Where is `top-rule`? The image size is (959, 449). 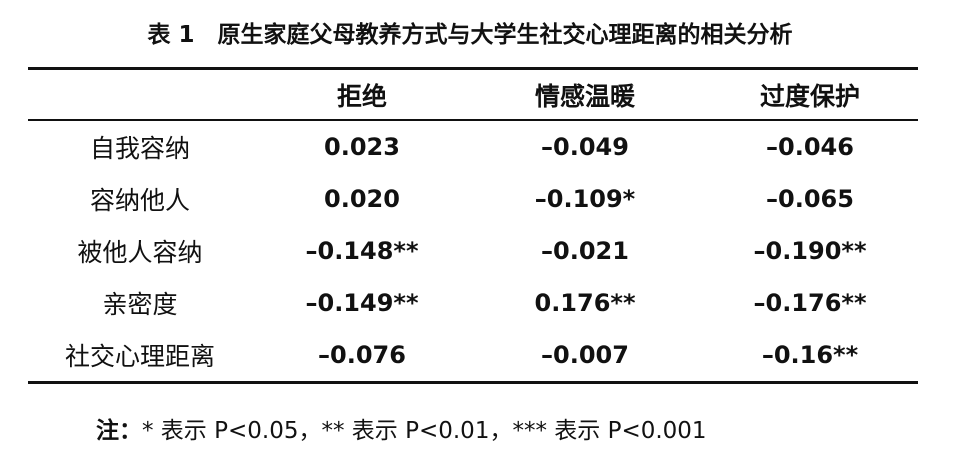
top-rule is located at coordinates (473, 68).